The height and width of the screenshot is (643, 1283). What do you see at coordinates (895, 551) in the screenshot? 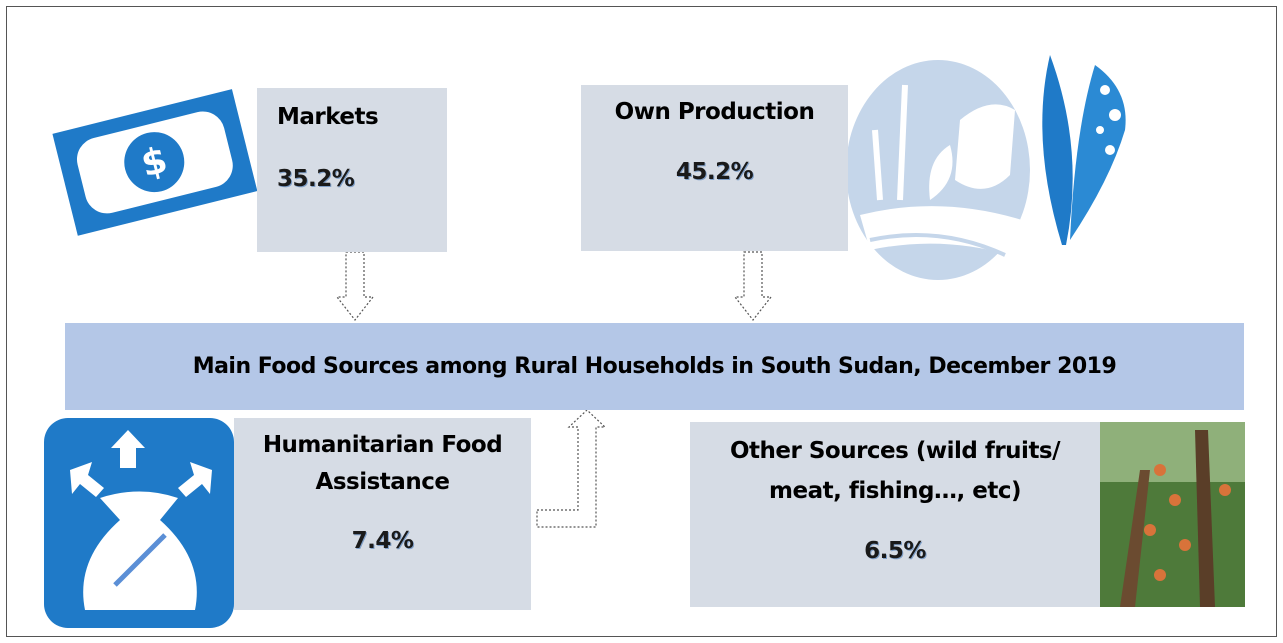
I see `source-share: 6.5%` at bounding box center [895, 551].